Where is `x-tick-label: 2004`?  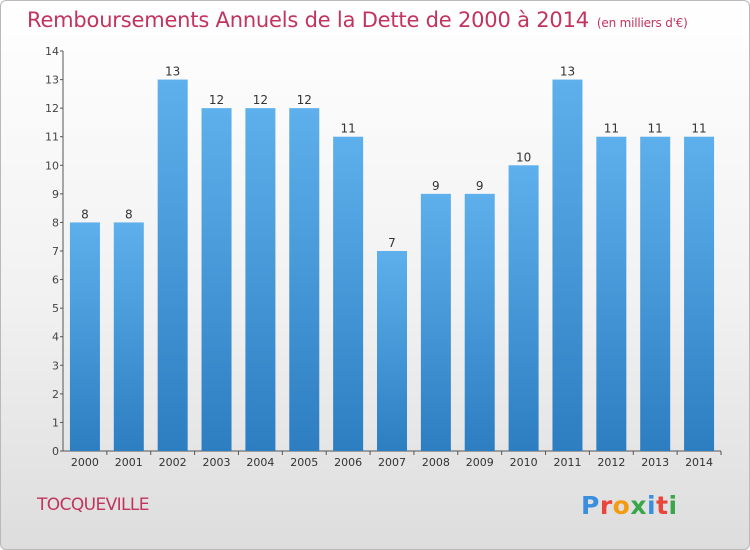 x-tick-label: 2004 is located at coordinates (260, 462).